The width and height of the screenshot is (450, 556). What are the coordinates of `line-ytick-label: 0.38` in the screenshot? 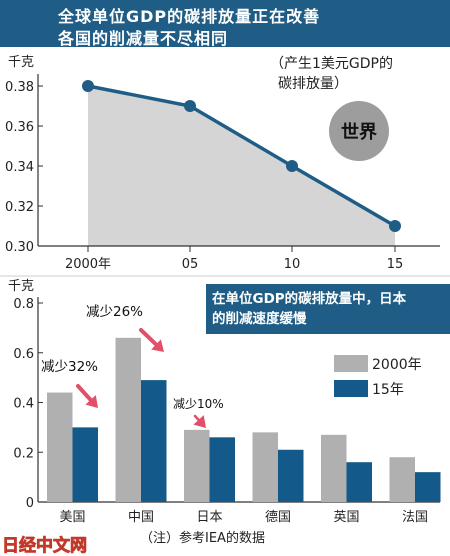 It's located at (19, 87).